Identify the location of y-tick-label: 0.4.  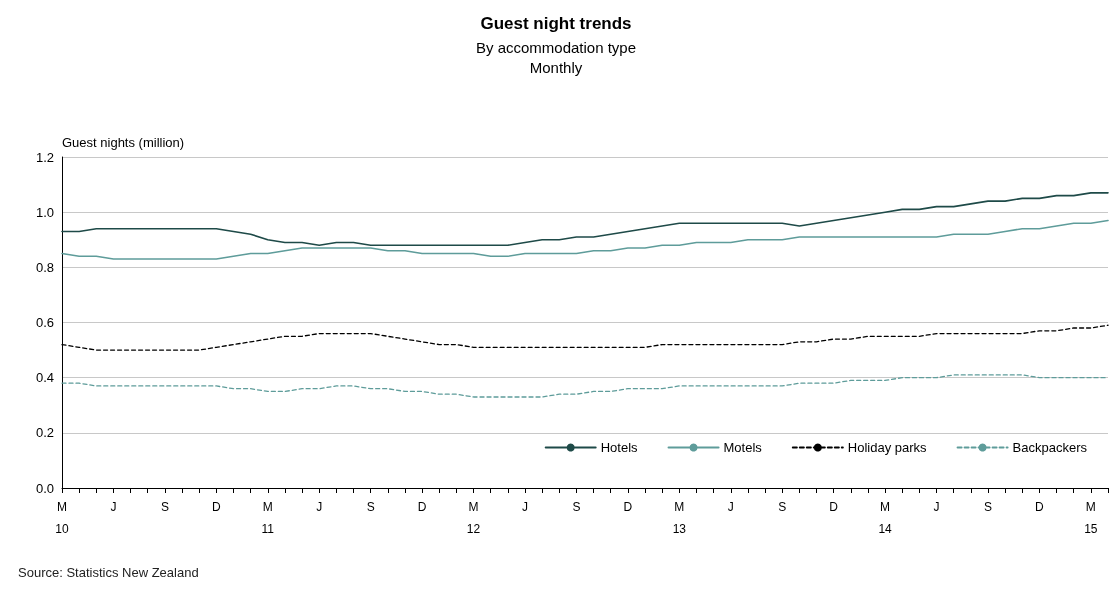
(44, 378).